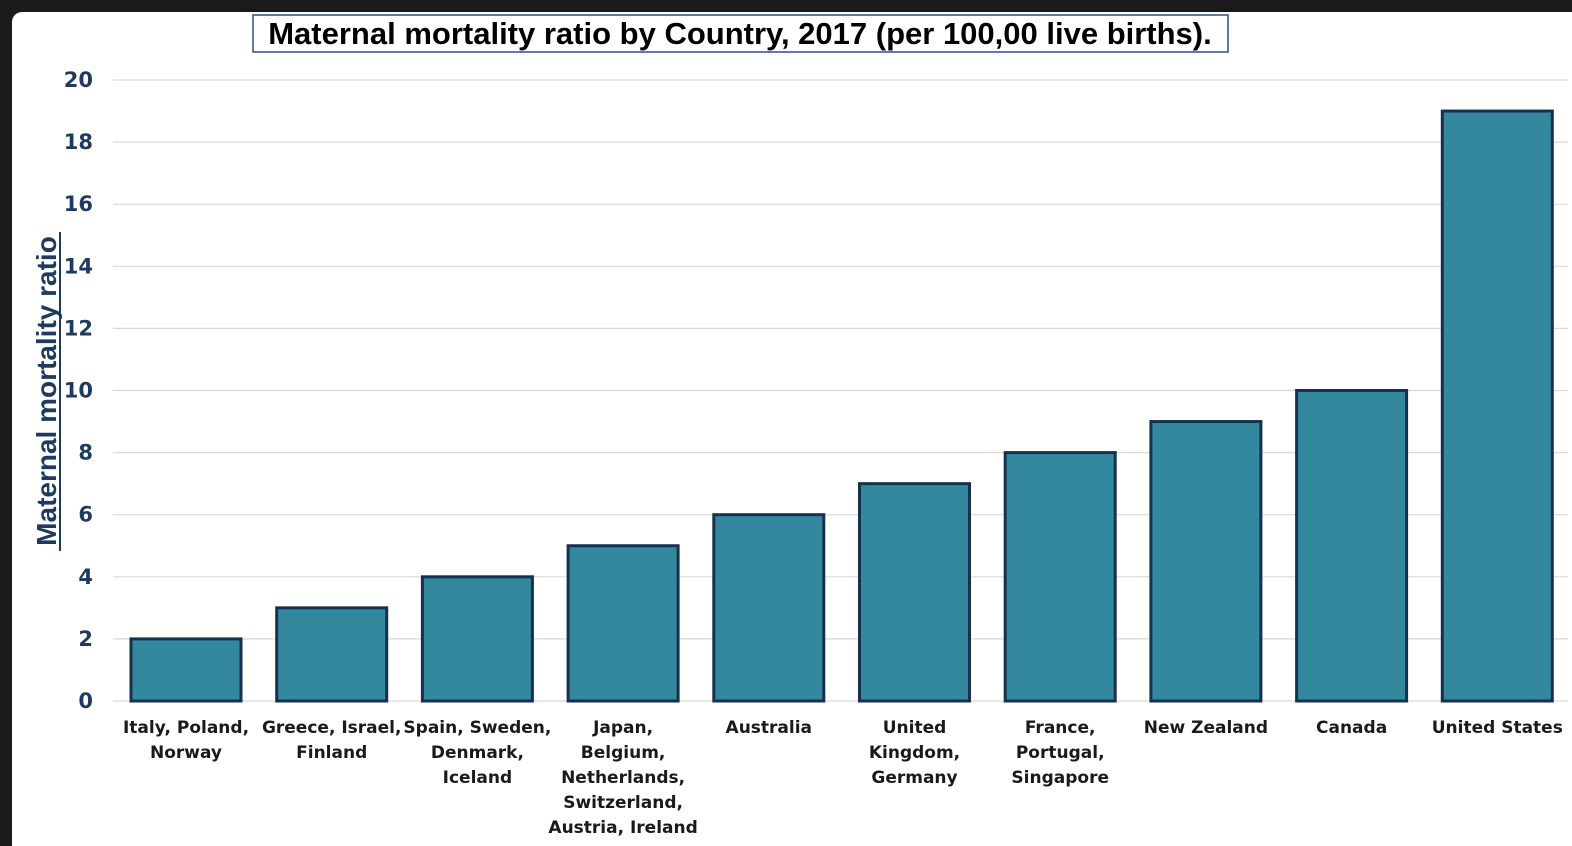  What do you see at coordinates (78, 266) in the screenshot?
I see `y-tick-label: 14` at bounding box center [78, 266].